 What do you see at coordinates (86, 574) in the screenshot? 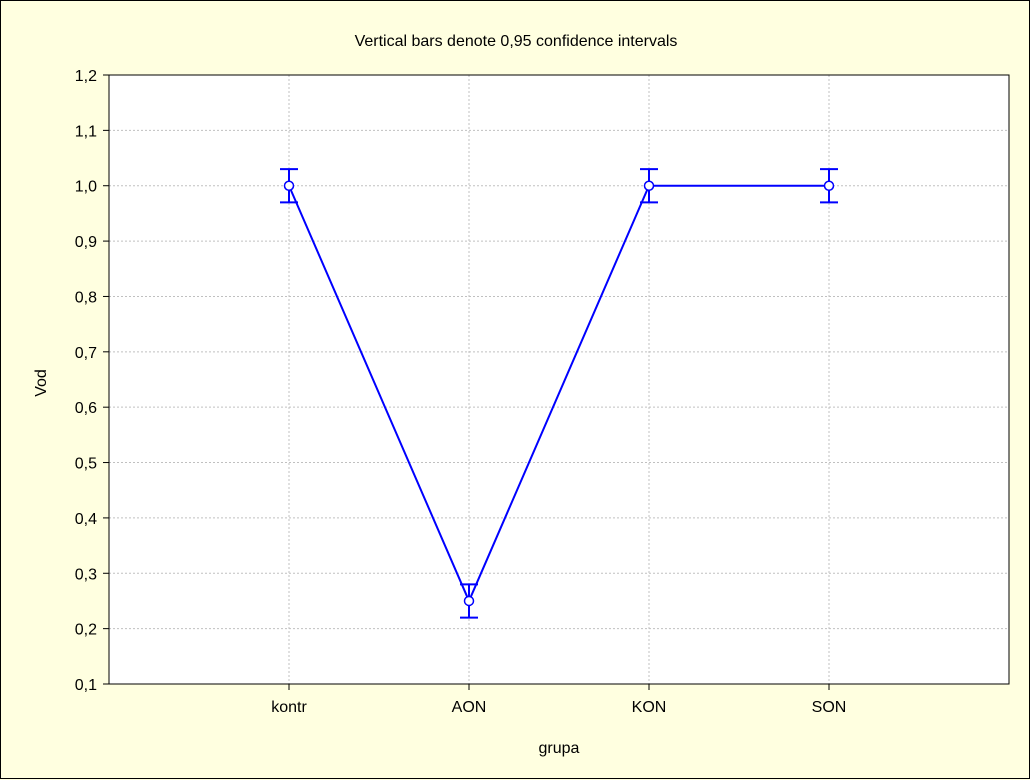
I see `y-tick-label: 0,3` at bounding box center [86, 574].